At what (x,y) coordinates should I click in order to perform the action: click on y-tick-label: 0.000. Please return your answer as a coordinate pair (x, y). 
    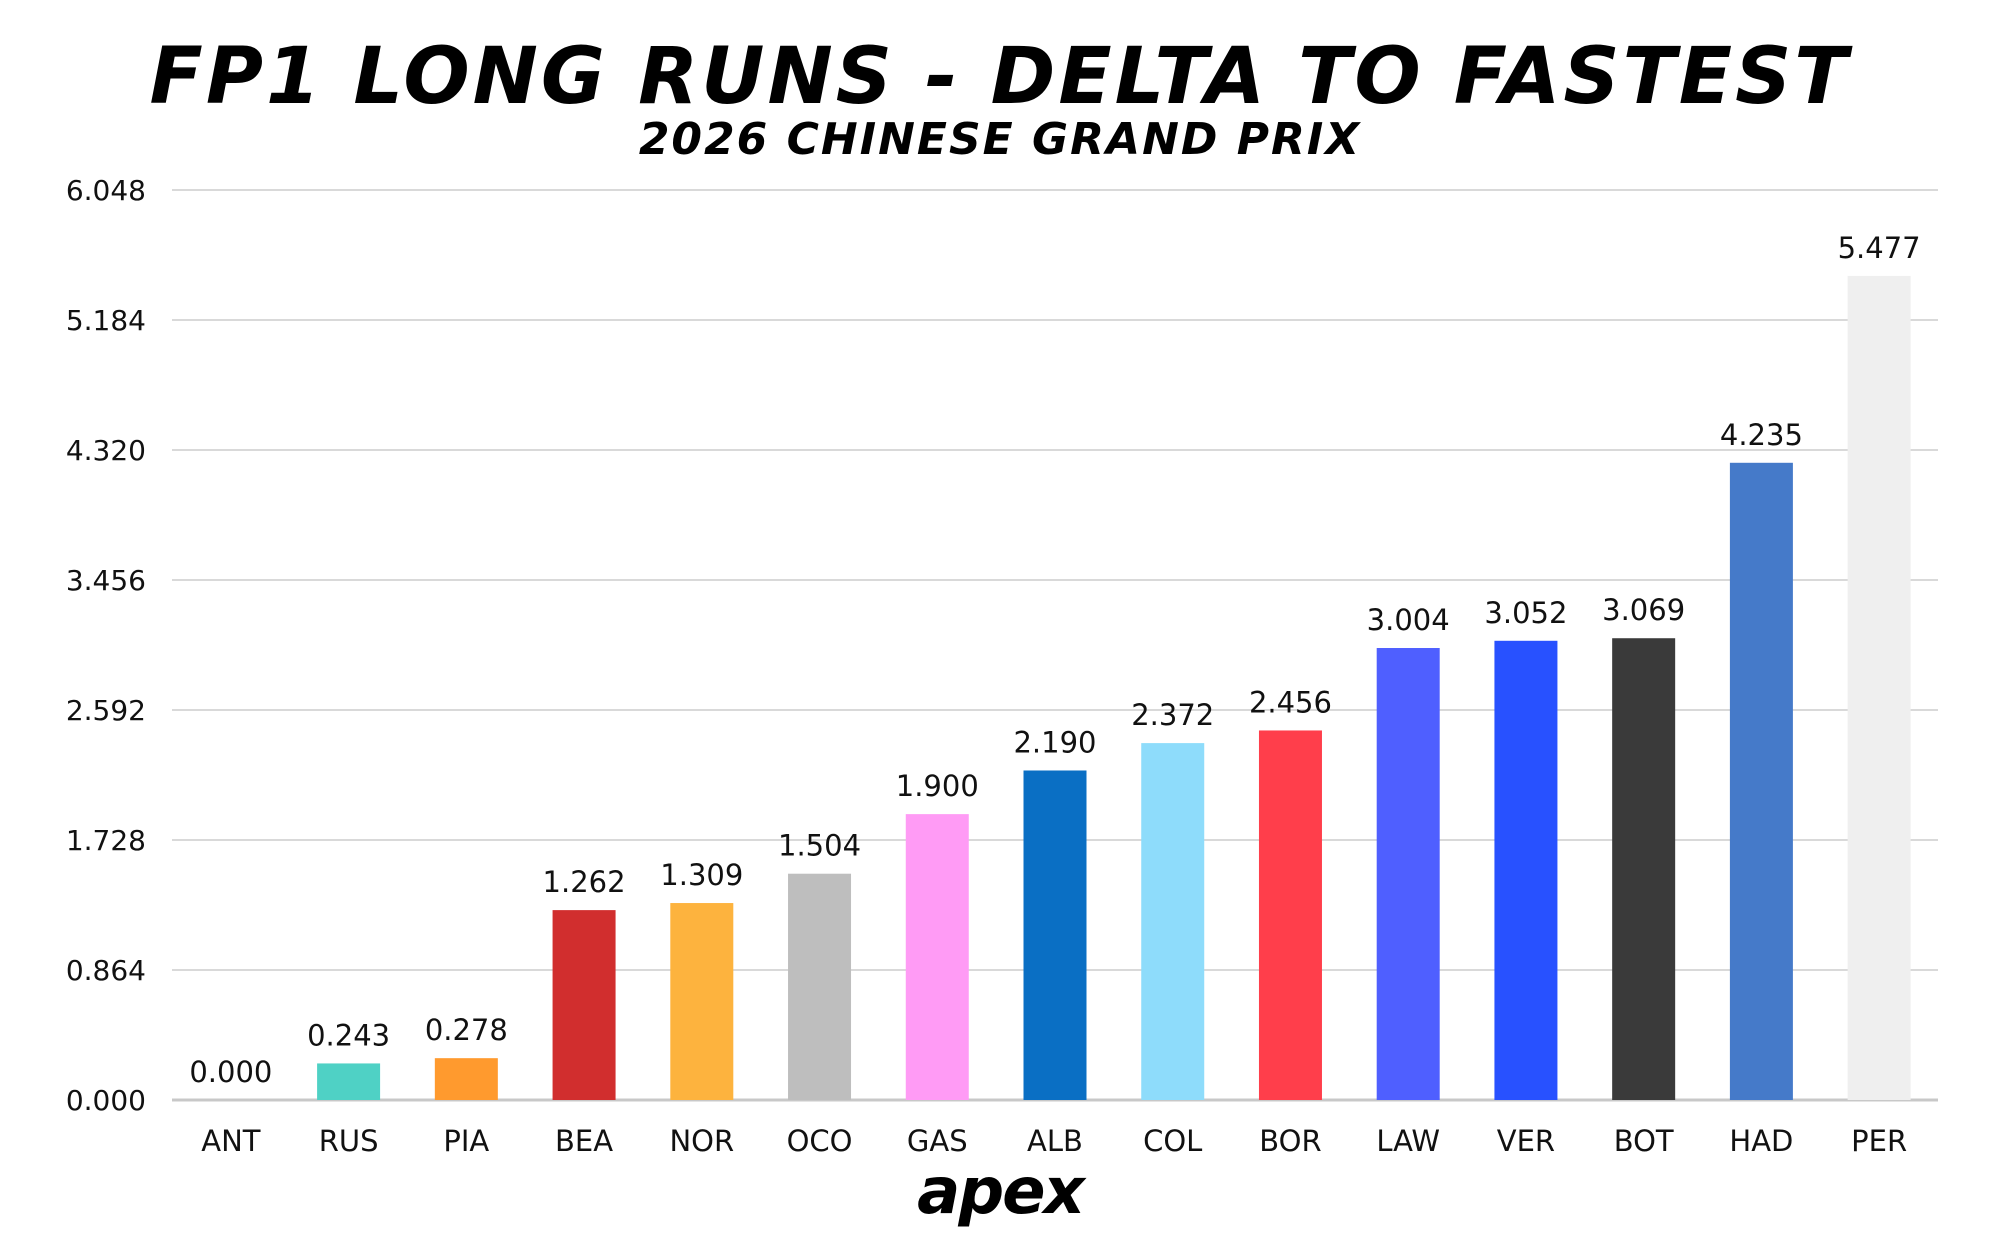
    Looking at the image, I should click on (106, 1100).